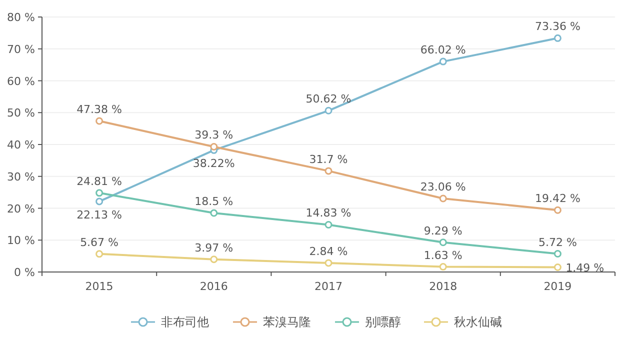  What do you see at coordinates (99, 109) in the screenshot?
I see `data-label: 47.38 %` at bounding box center [99, 109].